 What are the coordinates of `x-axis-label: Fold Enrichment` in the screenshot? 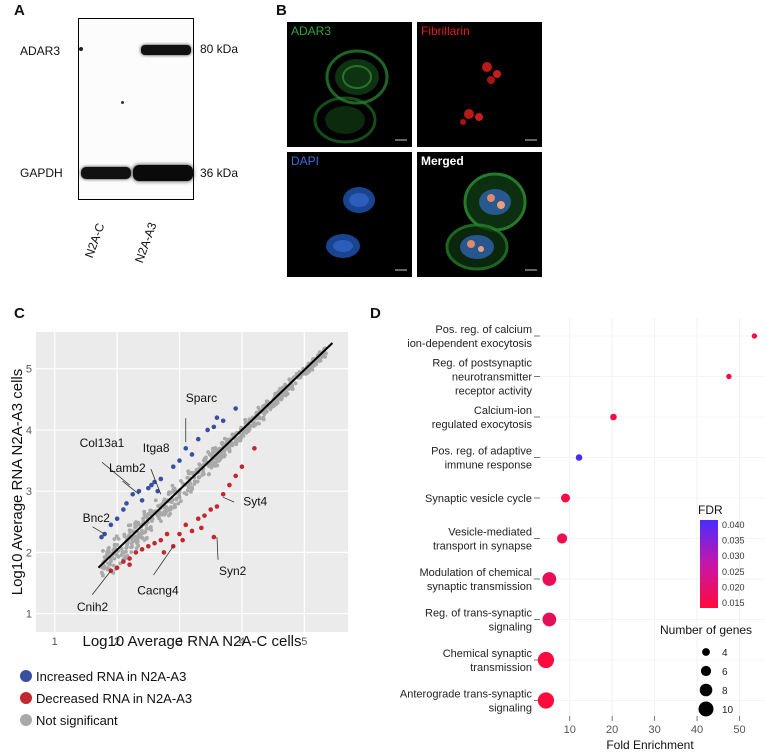 It's located at (650, 745).